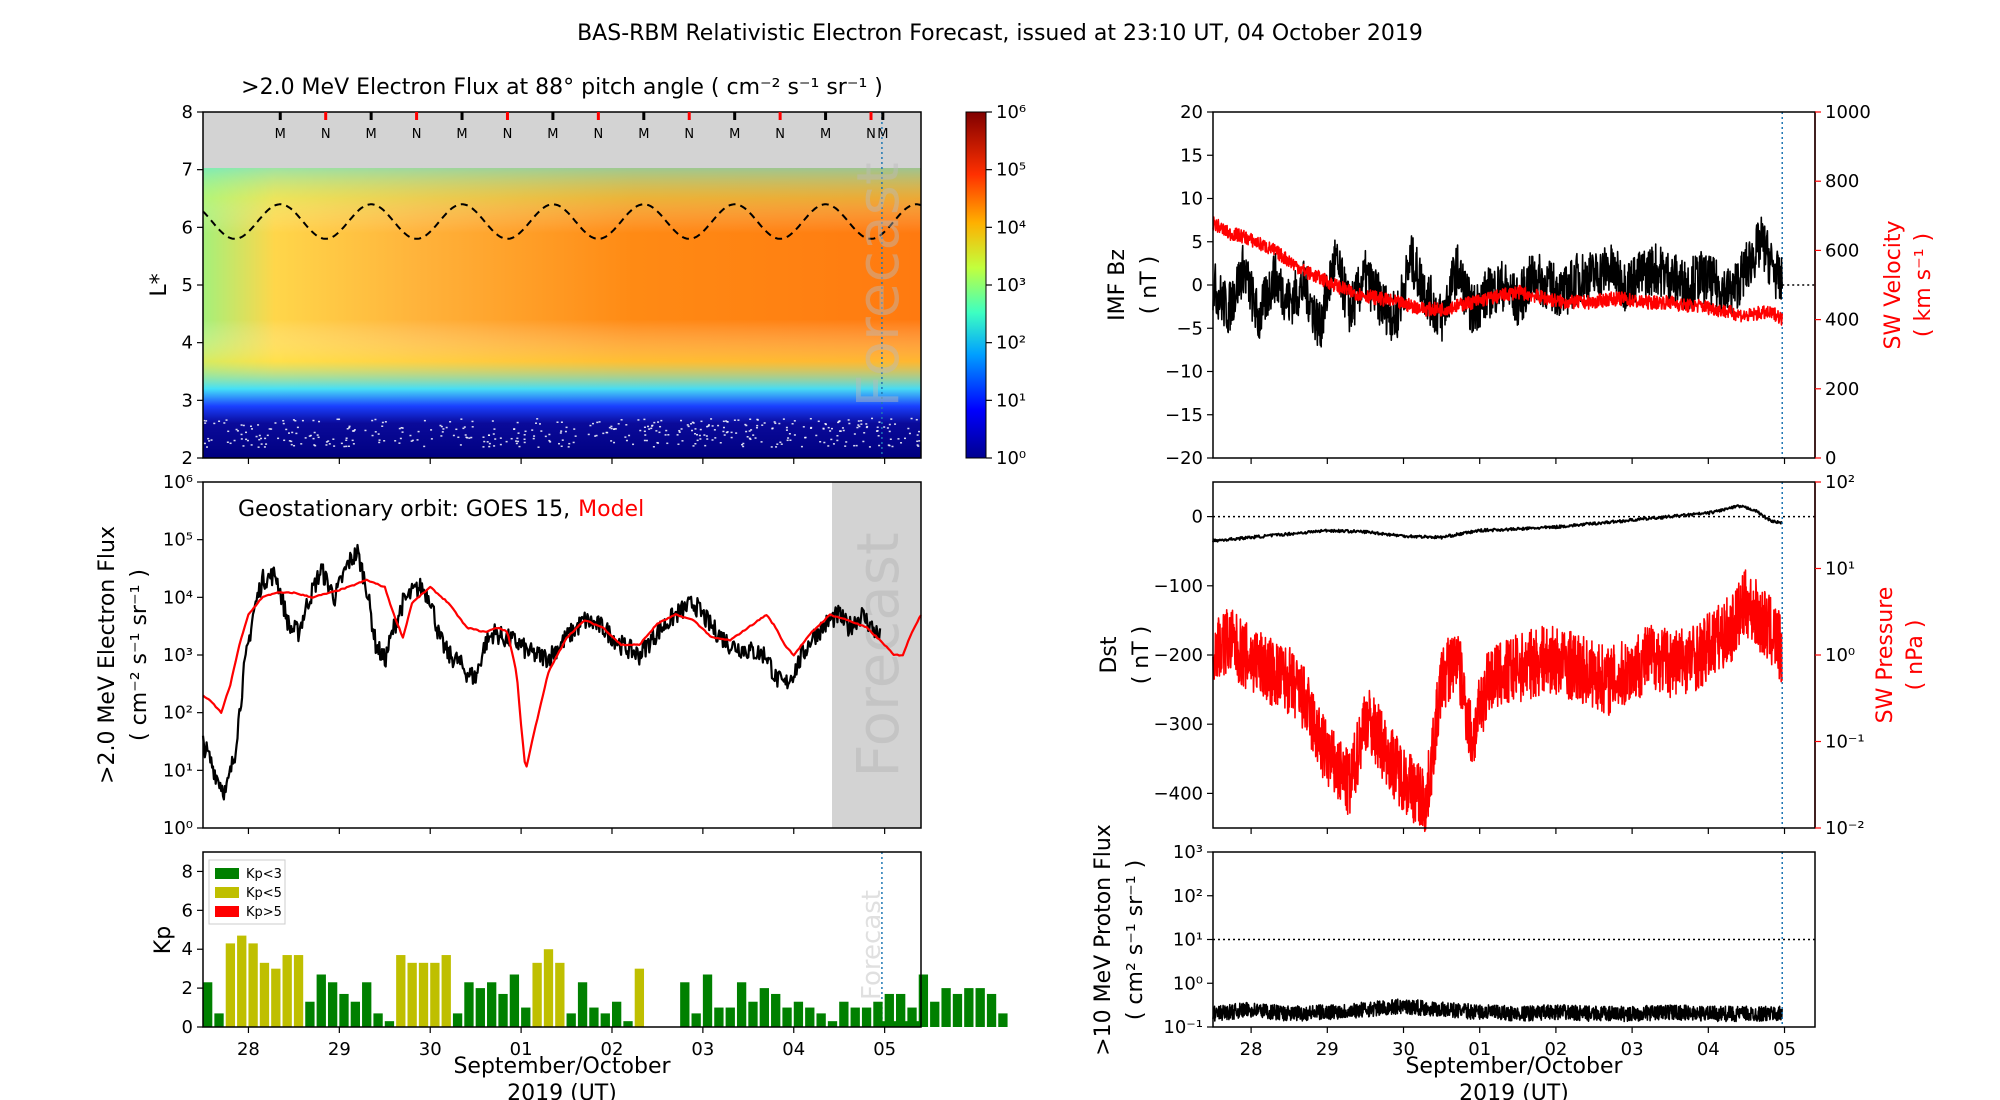 This screenshot has width=2000, height=1100. I want to click on flux-heatmap, so click(562, 285).